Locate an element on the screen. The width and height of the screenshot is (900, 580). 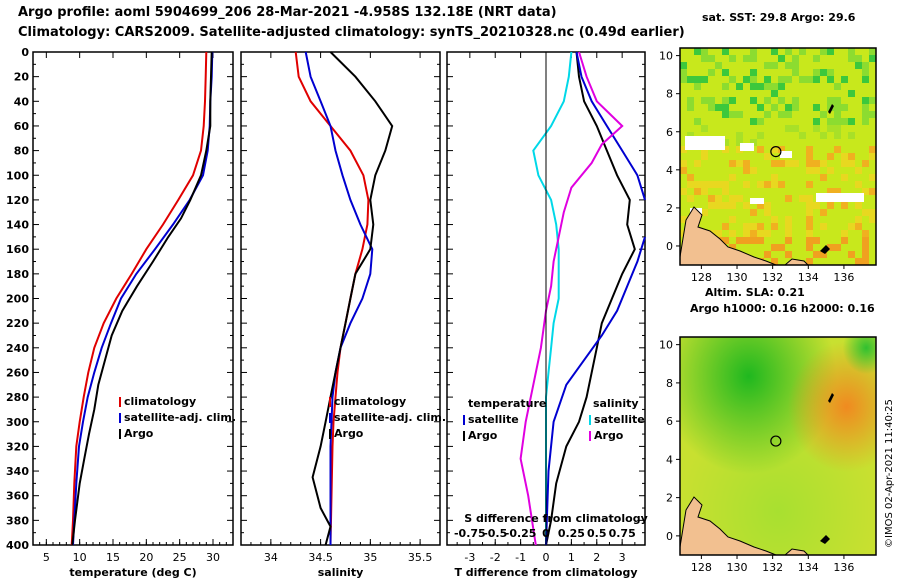
difference-xtick-label: -1 is located at coordinates (520, 557).